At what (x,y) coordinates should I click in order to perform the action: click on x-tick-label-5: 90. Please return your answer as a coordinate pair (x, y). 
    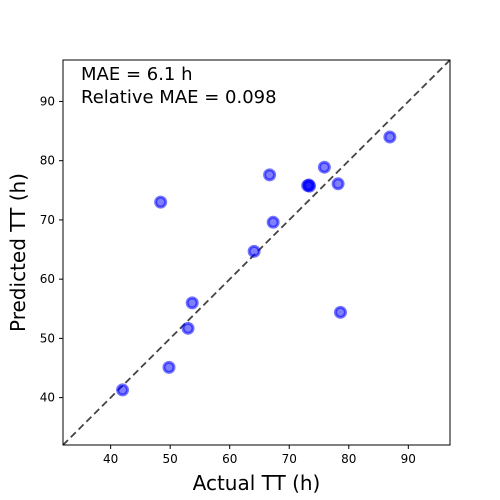
    Looking at the image, I should click on (408, 459).